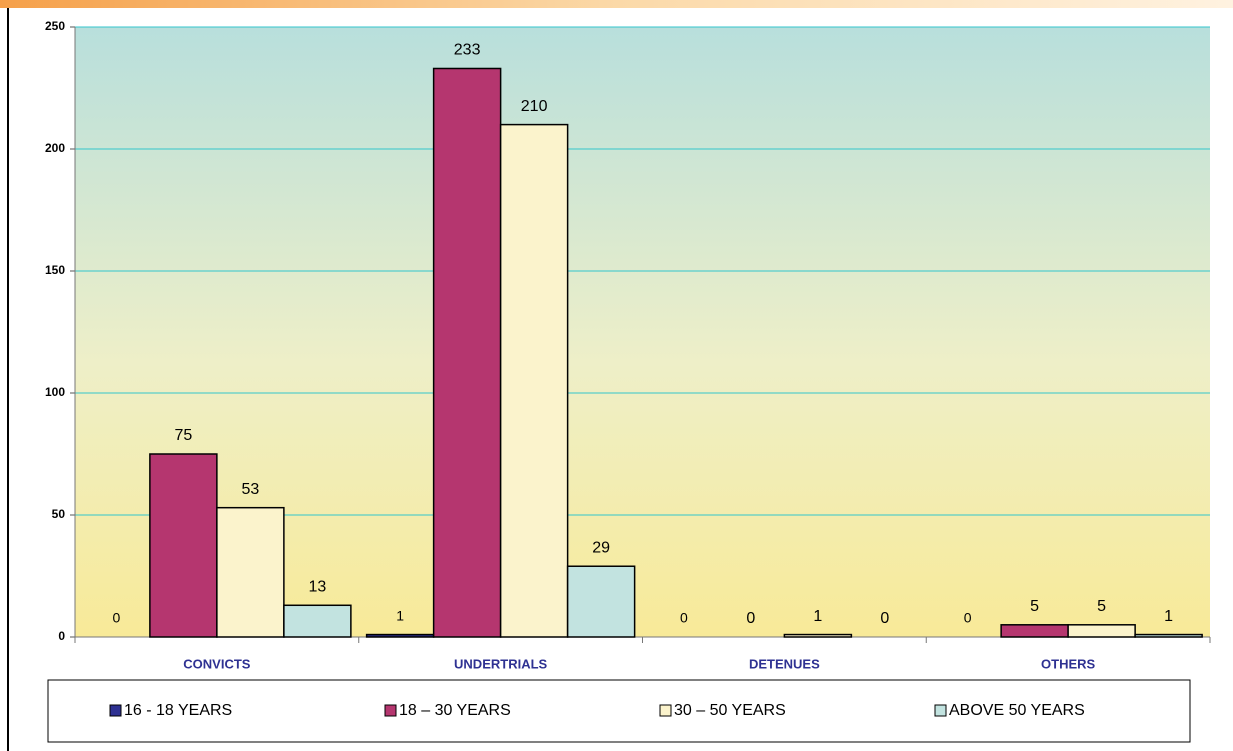 This screenshot has height=751, width=1233. I want to click on data-label: 13, so click(317, 586).